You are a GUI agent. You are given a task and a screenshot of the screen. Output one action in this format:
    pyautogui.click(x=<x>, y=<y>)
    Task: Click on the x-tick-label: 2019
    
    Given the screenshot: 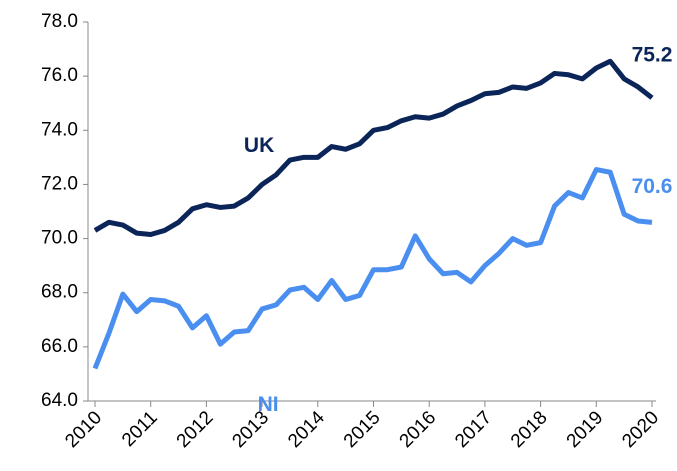 What is the action you would take?
    pyautogui.click(x=585, y=429)
    